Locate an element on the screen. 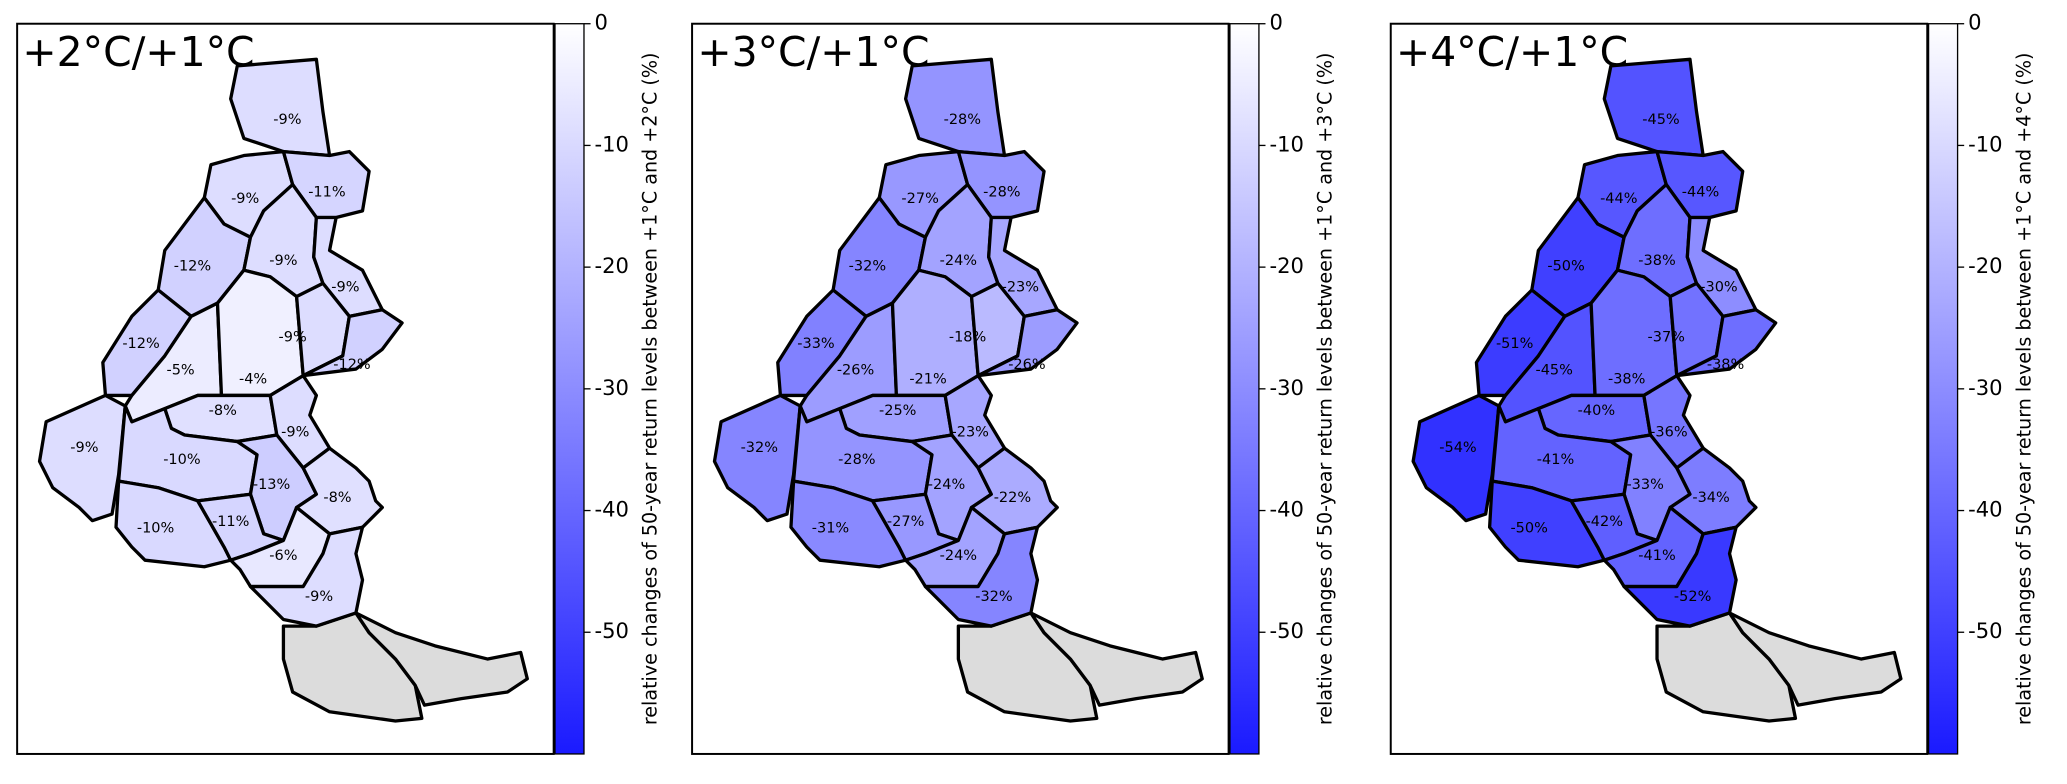 This screenshot has width=2067, height=784. region-label: -8% is located at coordinates (337, 498).